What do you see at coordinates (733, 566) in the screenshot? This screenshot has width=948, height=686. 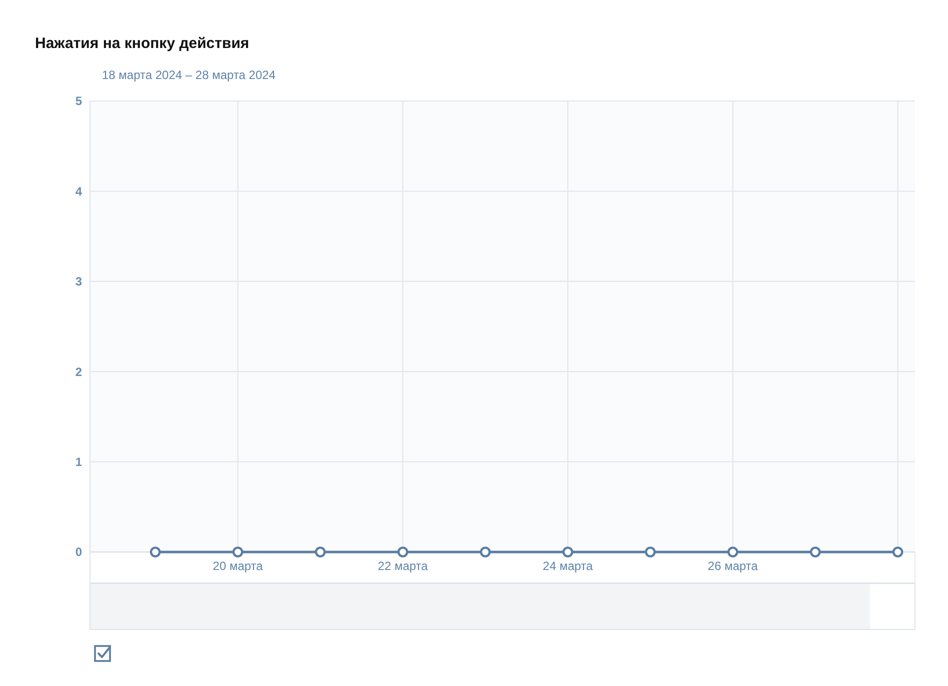 I see `x-tick-label: 26 марта` at bounding box center [733, 566].